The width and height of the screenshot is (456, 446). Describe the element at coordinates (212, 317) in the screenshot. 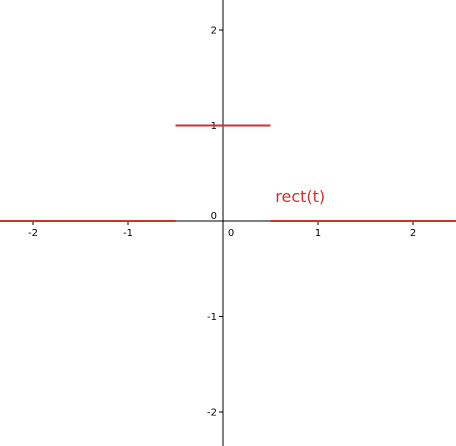

I see `y-tick-label: -1` at that location.